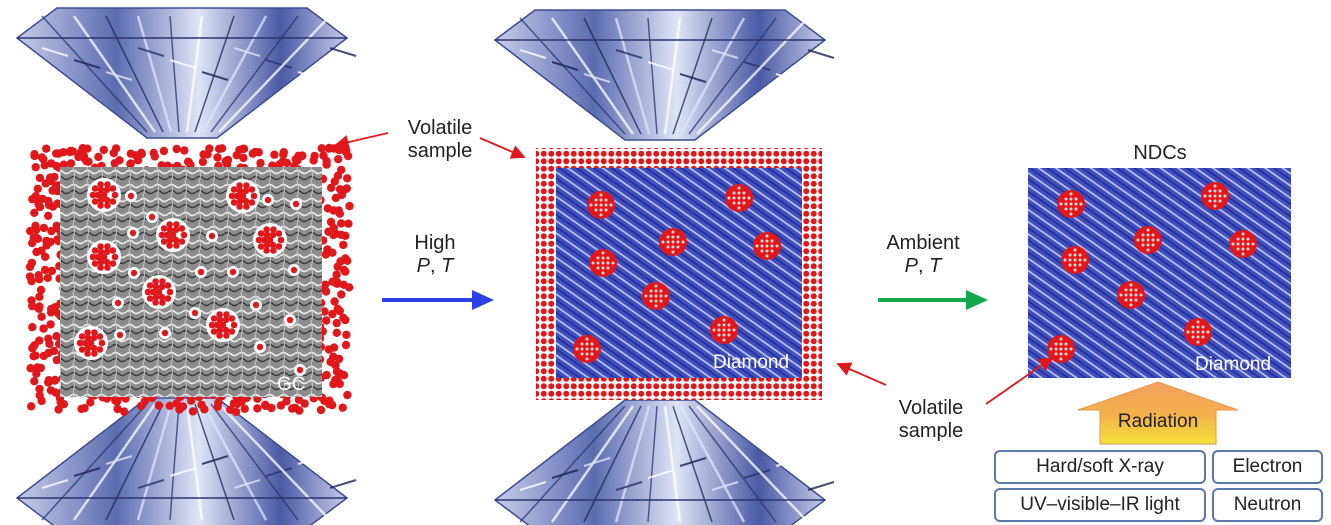 This screenshot has height=525, width=1331. What do you see at coordinates (1160, 153) in the screenshot?
I see `ndcs-title: NDCs` at bounding box center [1160, 153].